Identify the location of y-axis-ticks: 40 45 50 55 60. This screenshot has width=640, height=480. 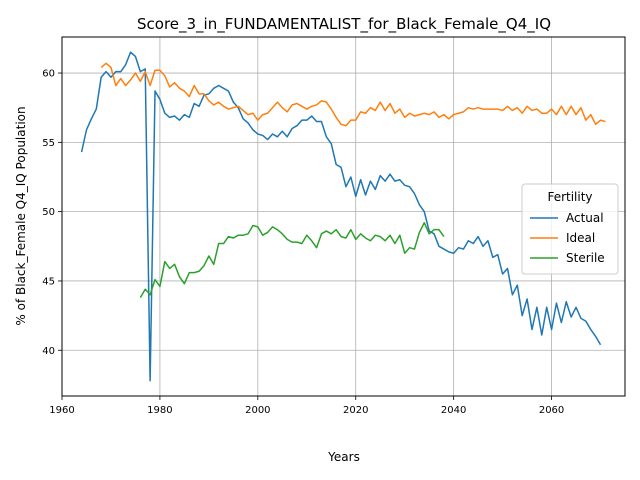
(52, 213).